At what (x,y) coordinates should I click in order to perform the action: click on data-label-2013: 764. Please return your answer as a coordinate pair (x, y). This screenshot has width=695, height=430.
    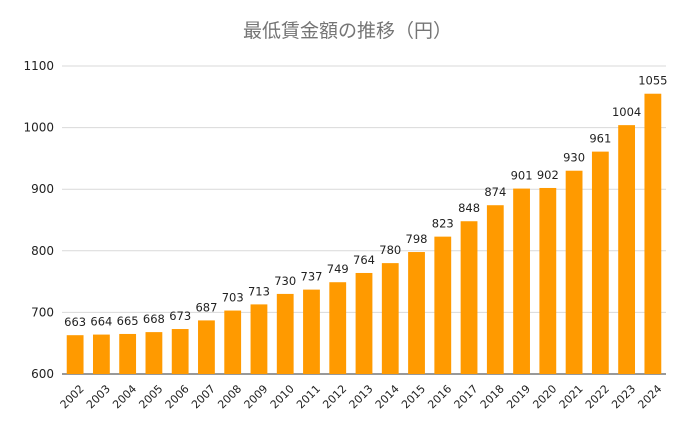
    Looking at the image, I should click on (364, 260).